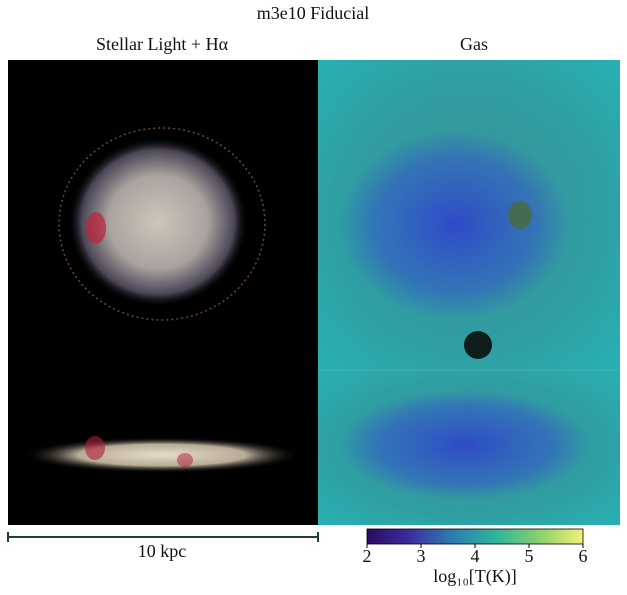 Image resolution: width=627 pixels, height=595 pixels. Describe the element at coordinates (162, 44) in the screenshot. I see `panel-title: Stellar Light + Hα` at that location.